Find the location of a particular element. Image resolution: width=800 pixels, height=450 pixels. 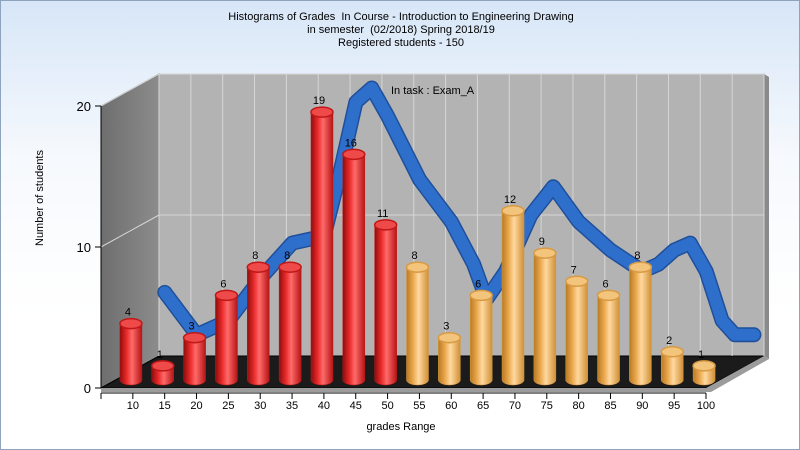

x-tick-label: 45 is located at coordinates (356, 406).